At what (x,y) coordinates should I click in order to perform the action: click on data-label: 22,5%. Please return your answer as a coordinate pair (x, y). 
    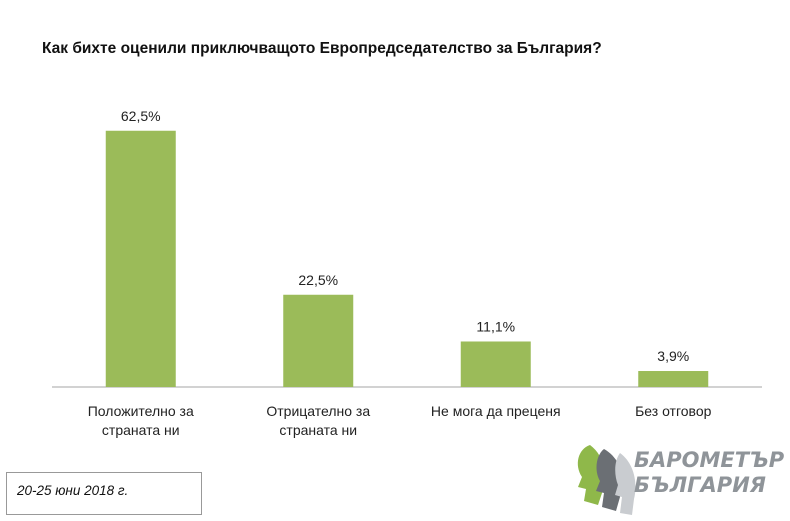
    Looking at the image, I should click on (318, 280).